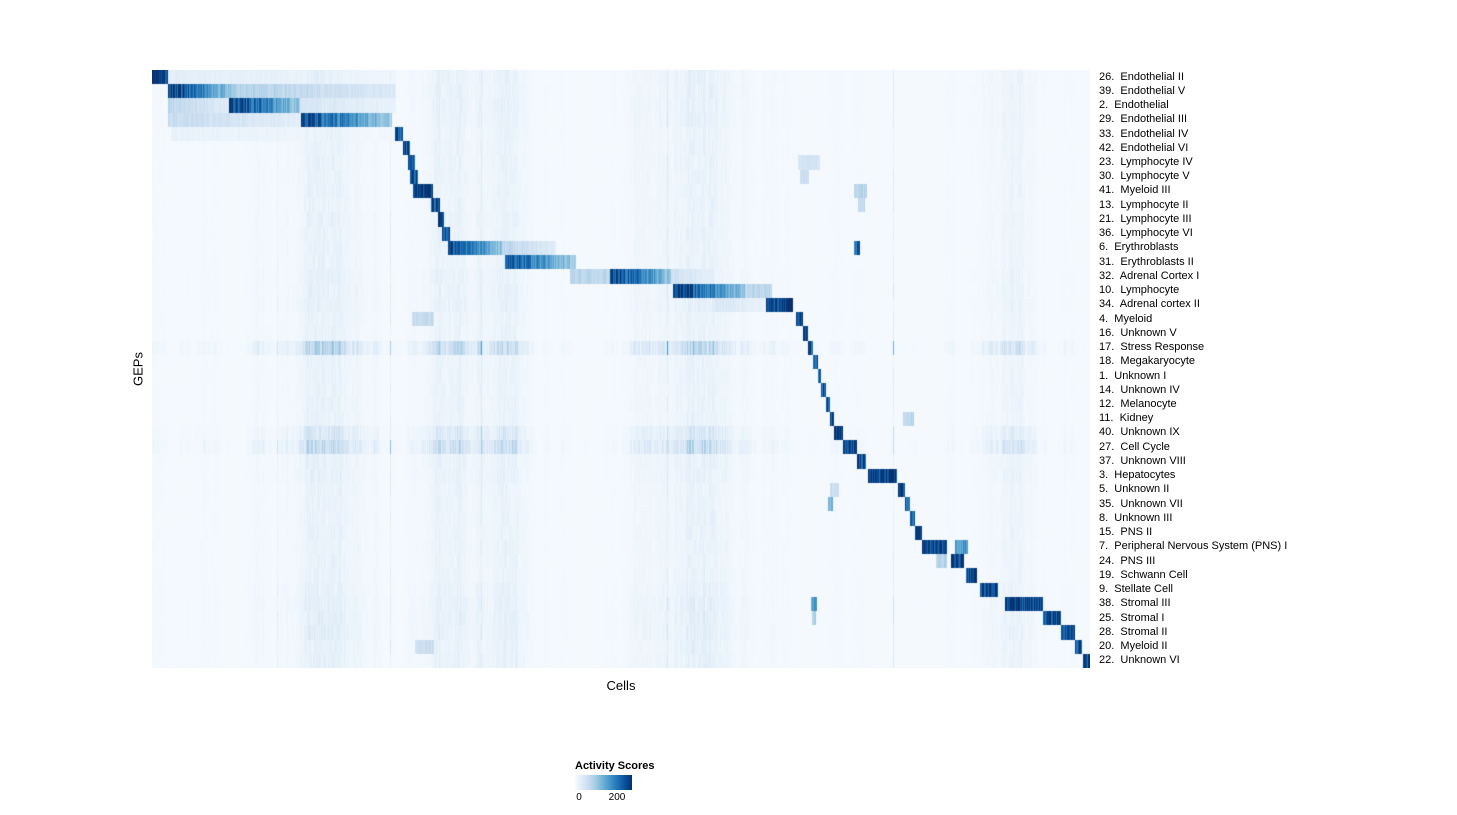 The width and height of the screenshot is (1457, 815). I want to click on row-label: 32. Adrenal Cortex I, so click(1149, 275).